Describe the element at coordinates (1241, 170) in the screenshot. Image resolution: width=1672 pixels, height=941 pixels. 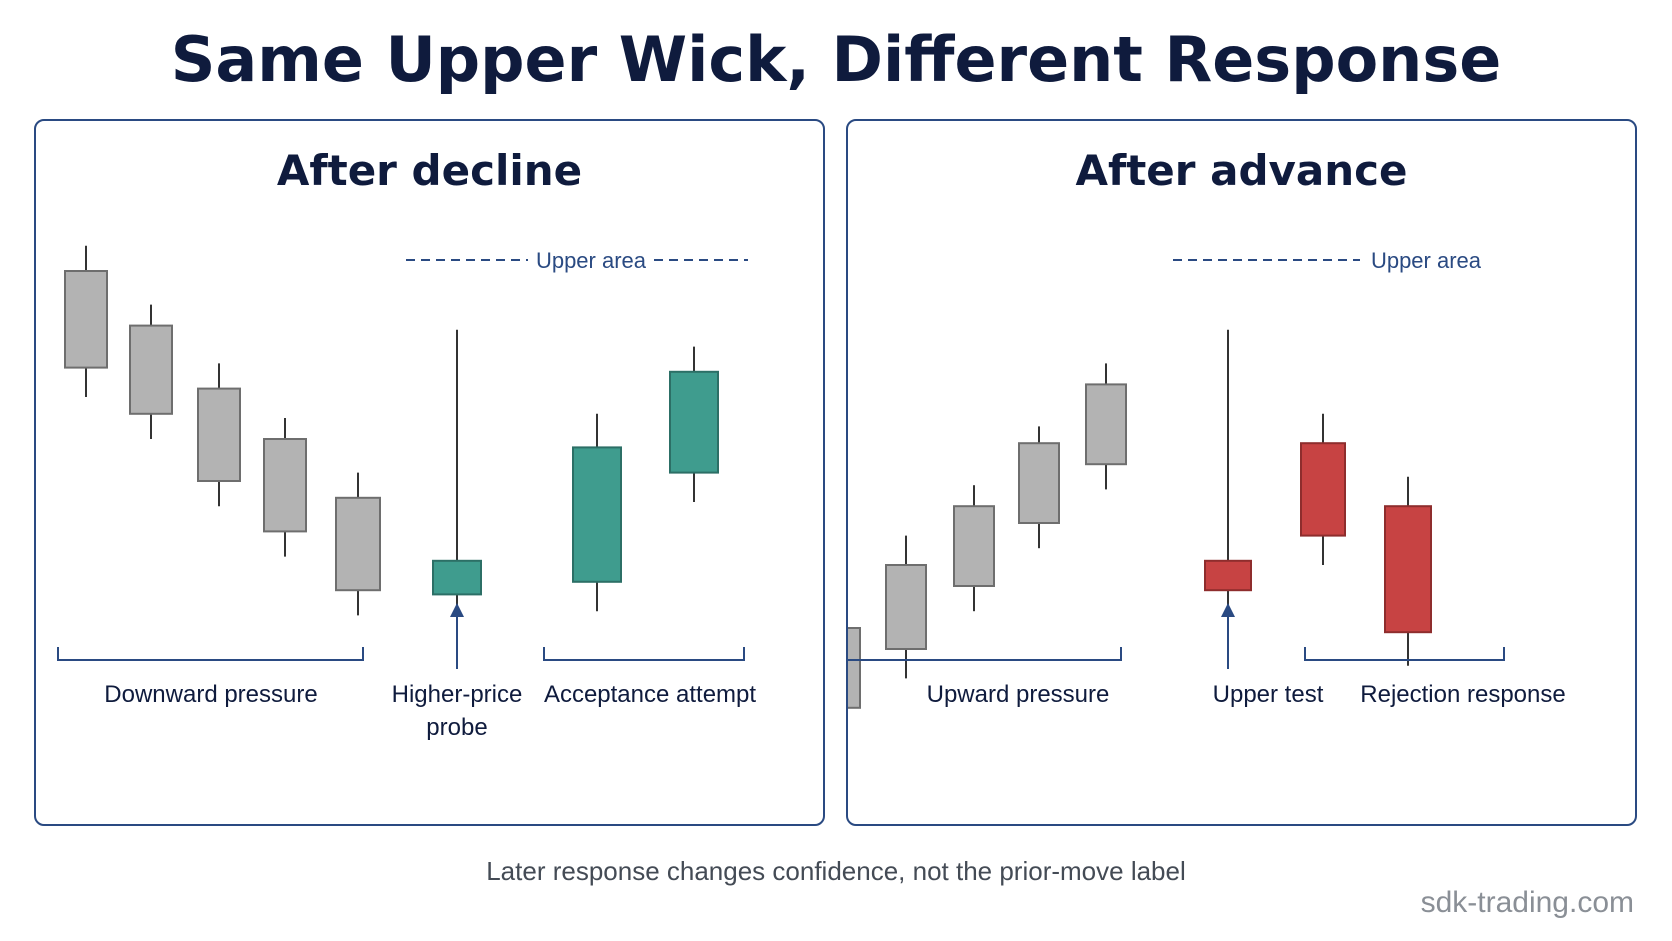
I see `panel-title: After advance` at that location.